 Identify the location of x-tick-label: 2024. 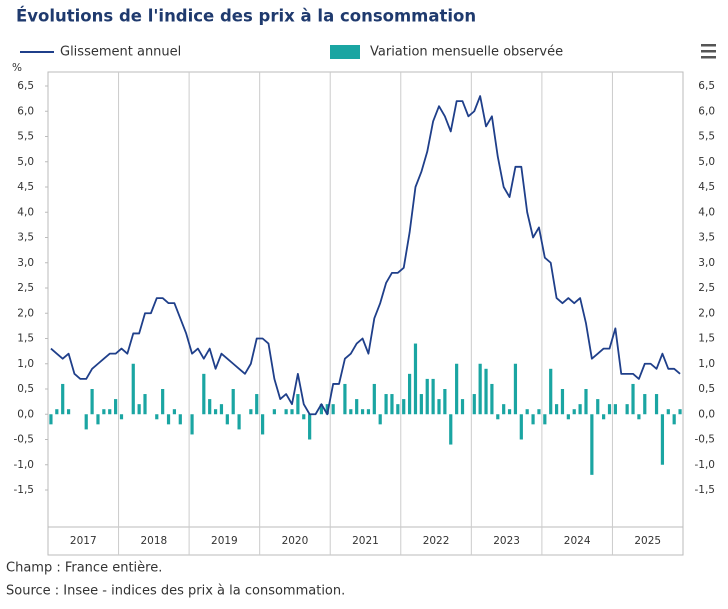
(577, 541).